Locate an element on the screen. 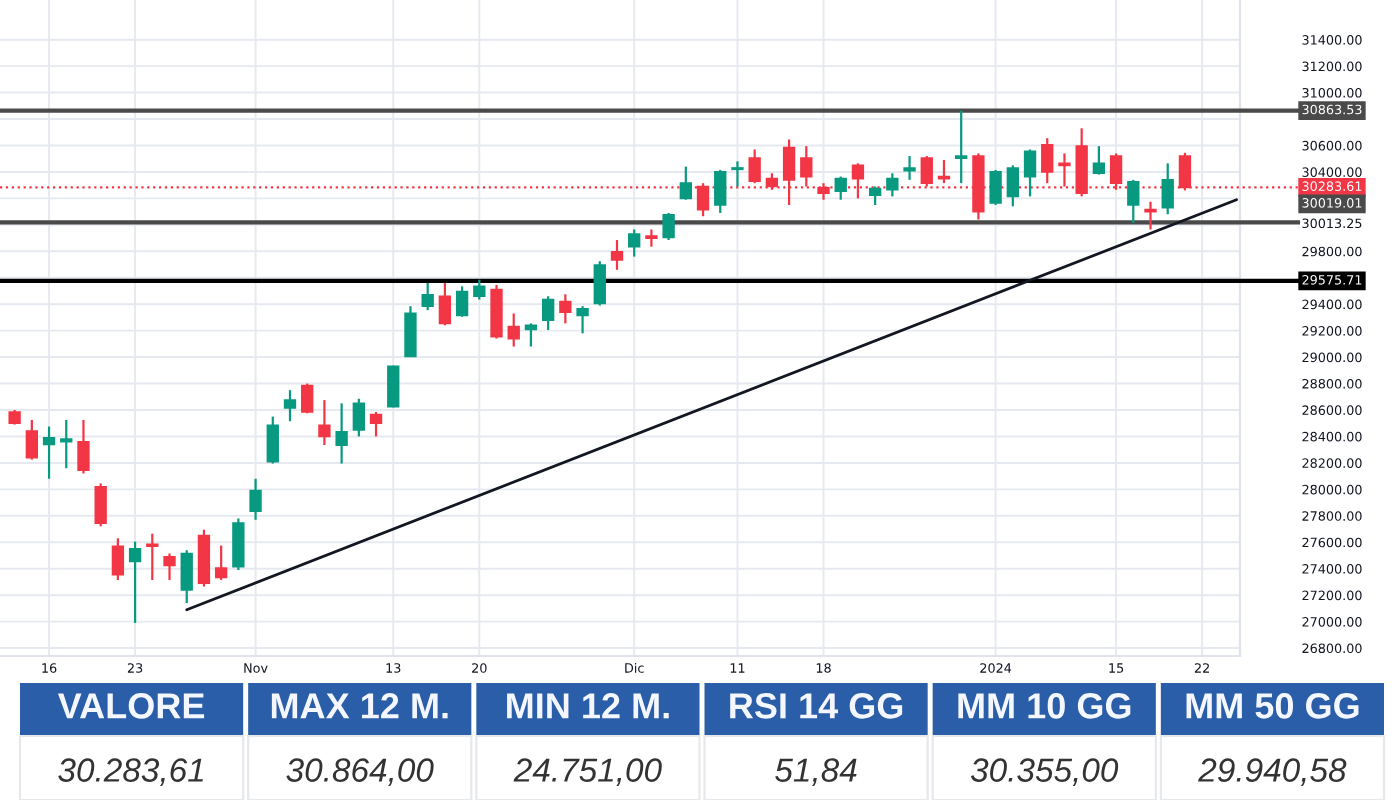 The image size is (1400, 800). text: 30.864,00 is located at coordinates (360, 772).